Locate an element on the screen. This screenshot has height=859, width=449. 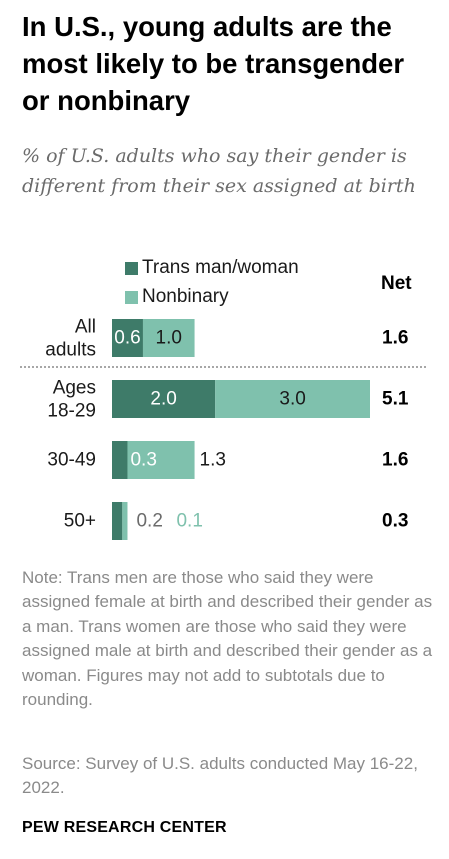
data-label-nonbinary: 1.0 is located at coordinates (169, 338).